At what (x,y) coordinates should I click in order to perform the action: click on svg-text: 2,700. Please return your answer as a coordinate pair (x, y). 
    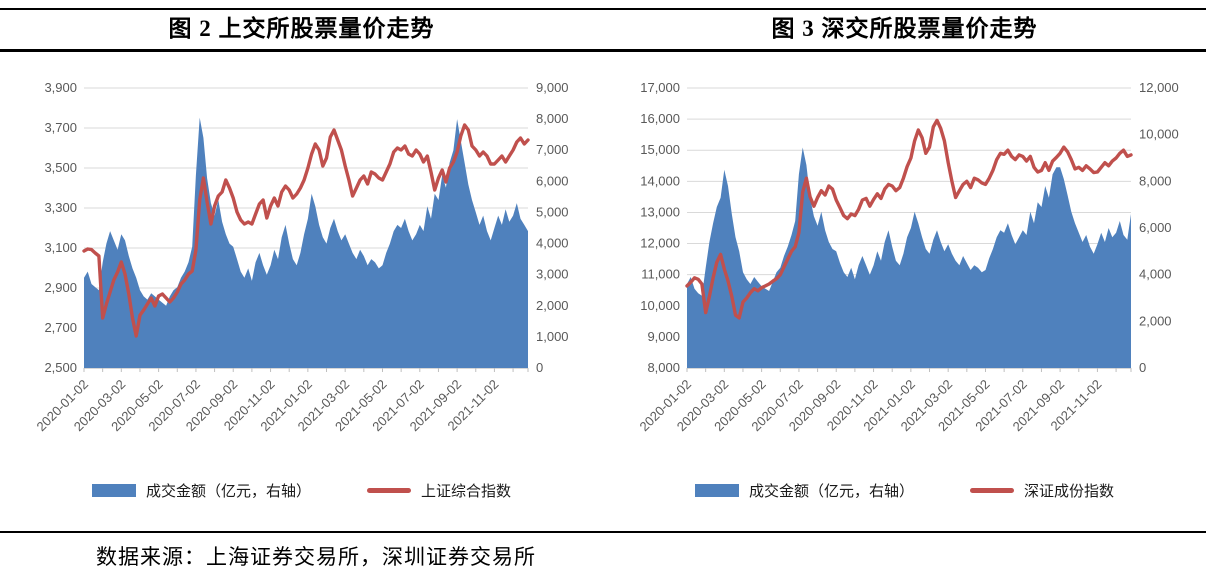
    Looking at the image, I should click on (60, 327).